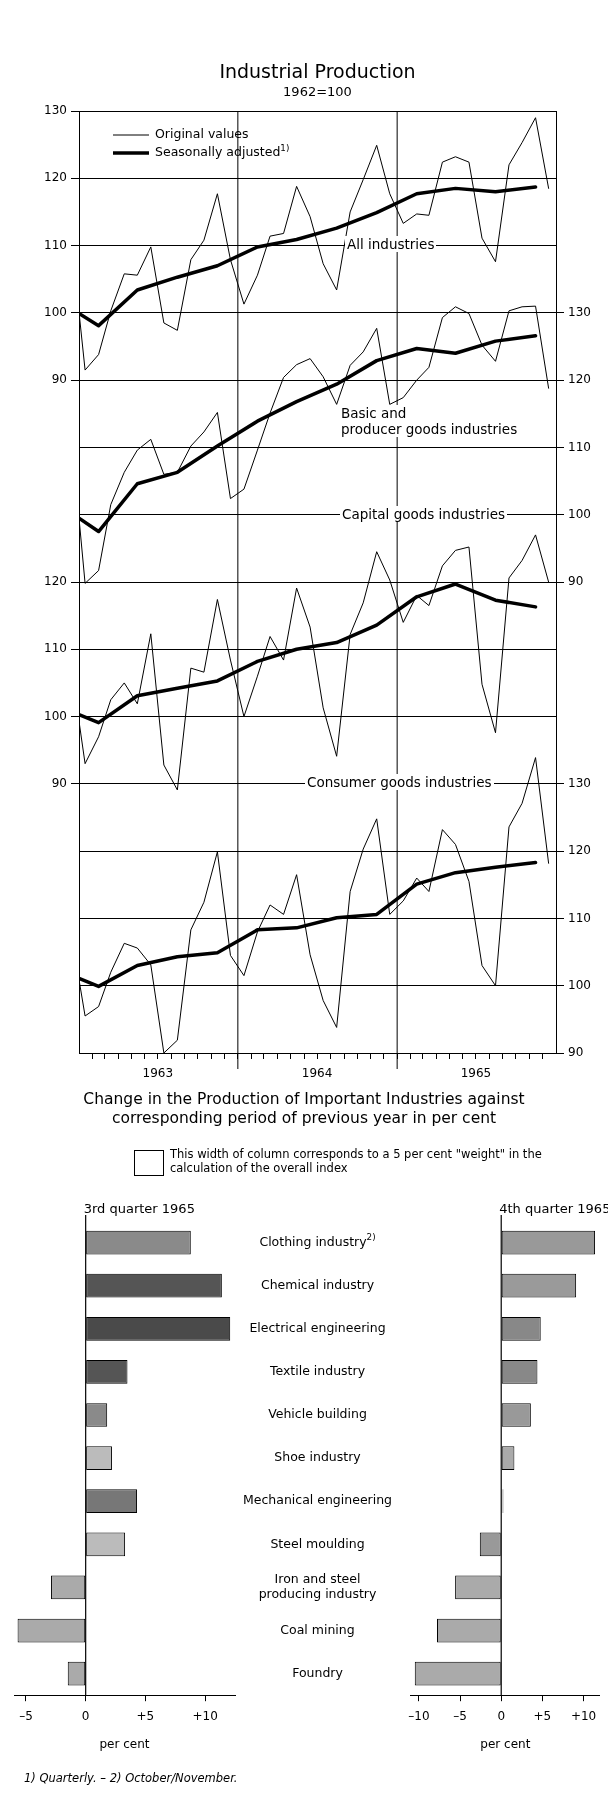 The height and width of the screenshot is (1795, 608). I want to click on y-tick-label: Electrical engineering, so click(317, 1328).